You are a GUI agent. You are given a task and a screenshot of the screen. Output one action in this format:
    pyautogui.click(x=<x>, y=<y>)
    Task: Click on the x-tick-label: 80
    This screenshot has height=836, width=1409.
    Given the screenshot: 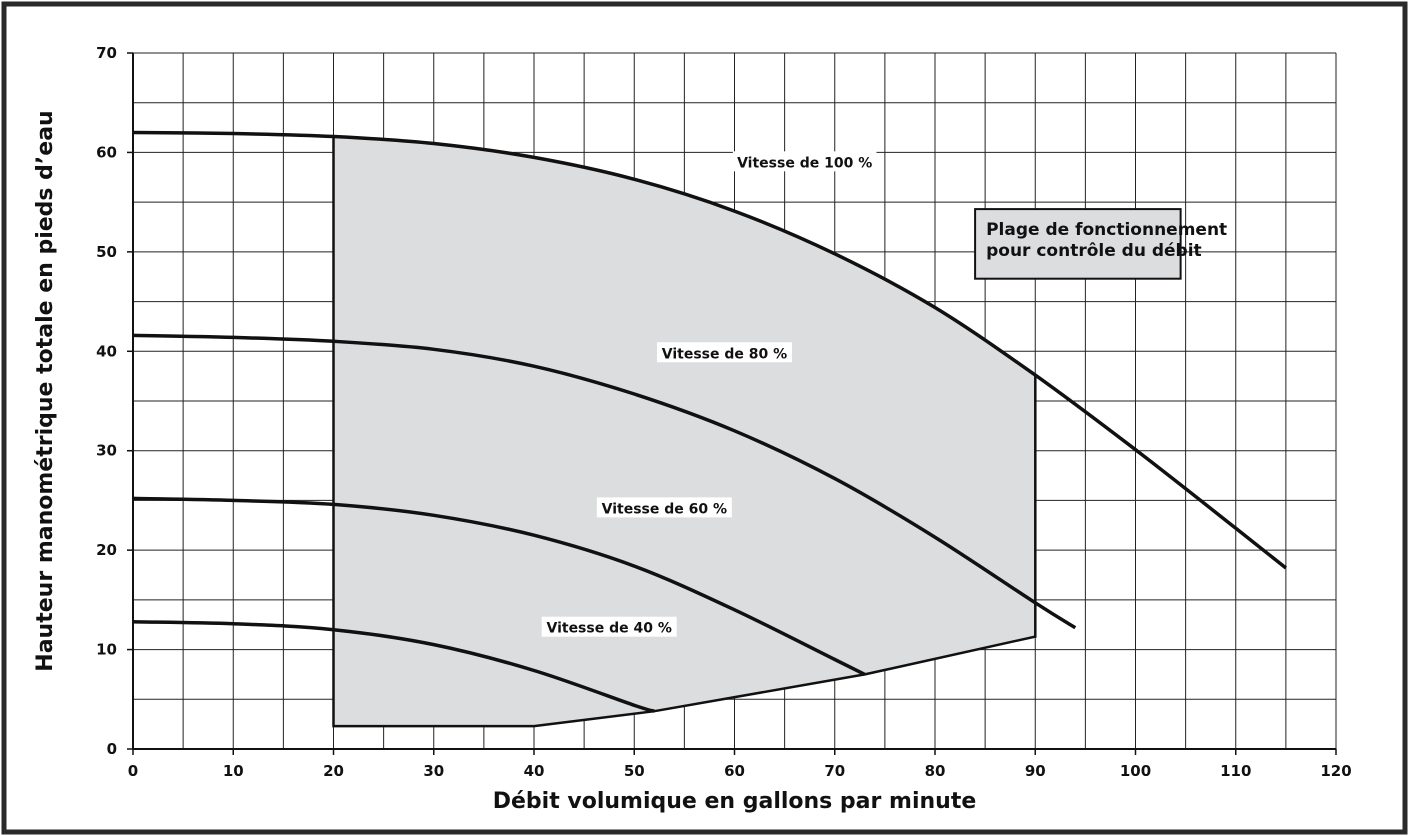 What is the action you would take?
    pyautogui.click(x=935, y=771)
    